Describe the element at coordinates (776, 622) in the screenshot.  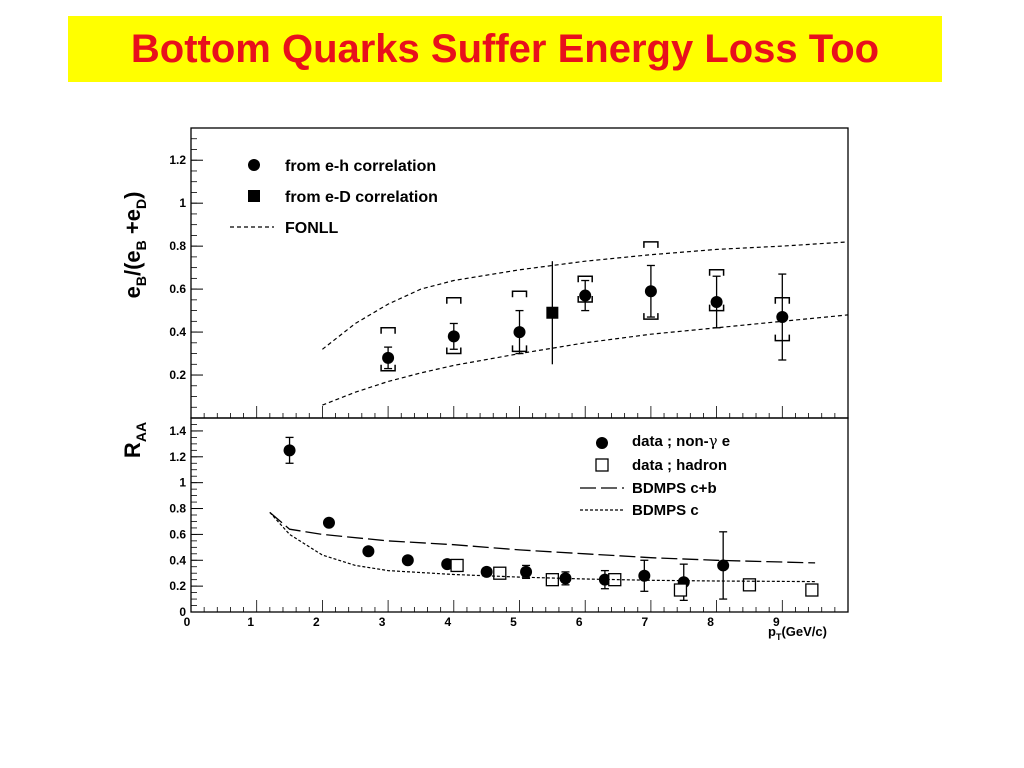
I see `x-tick-label: 9` at that location.